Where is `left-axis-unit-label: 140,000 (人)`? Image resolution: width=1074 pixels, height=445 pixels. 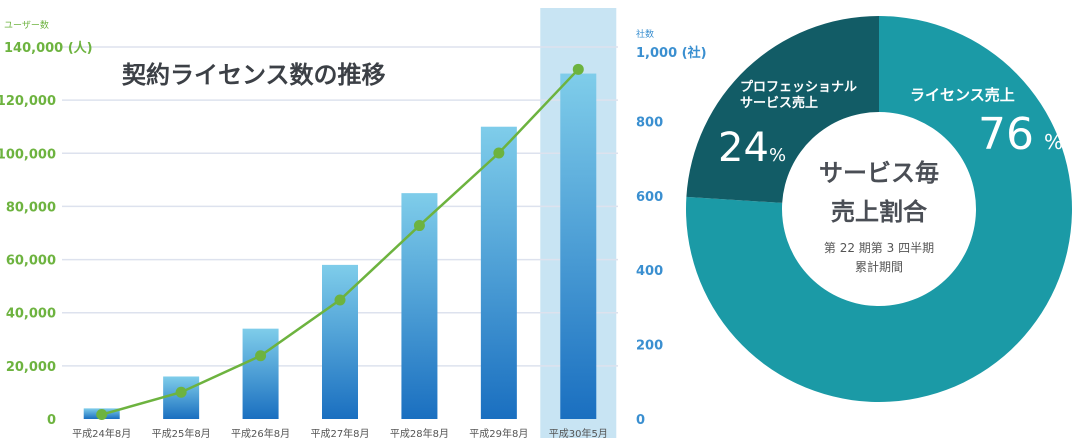
left-axis-unit-label: 140,000 (人) is located at coordinates (48, 48).